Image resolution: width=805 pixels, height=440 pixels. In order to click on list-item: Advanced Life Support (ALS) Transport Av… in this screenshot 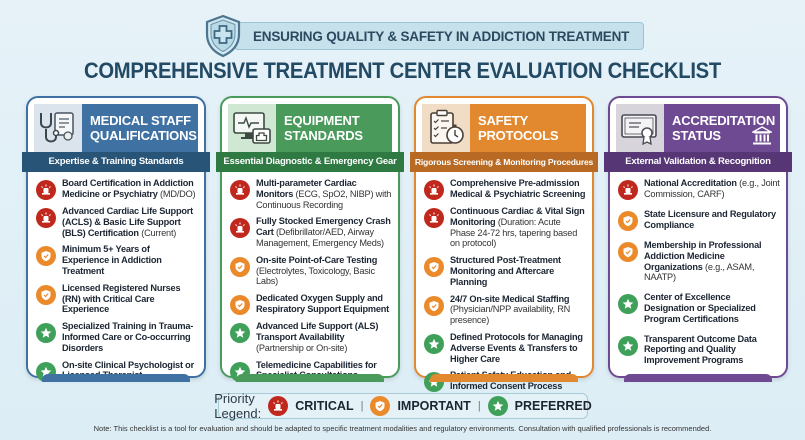, I will do `click(311, 337)`.